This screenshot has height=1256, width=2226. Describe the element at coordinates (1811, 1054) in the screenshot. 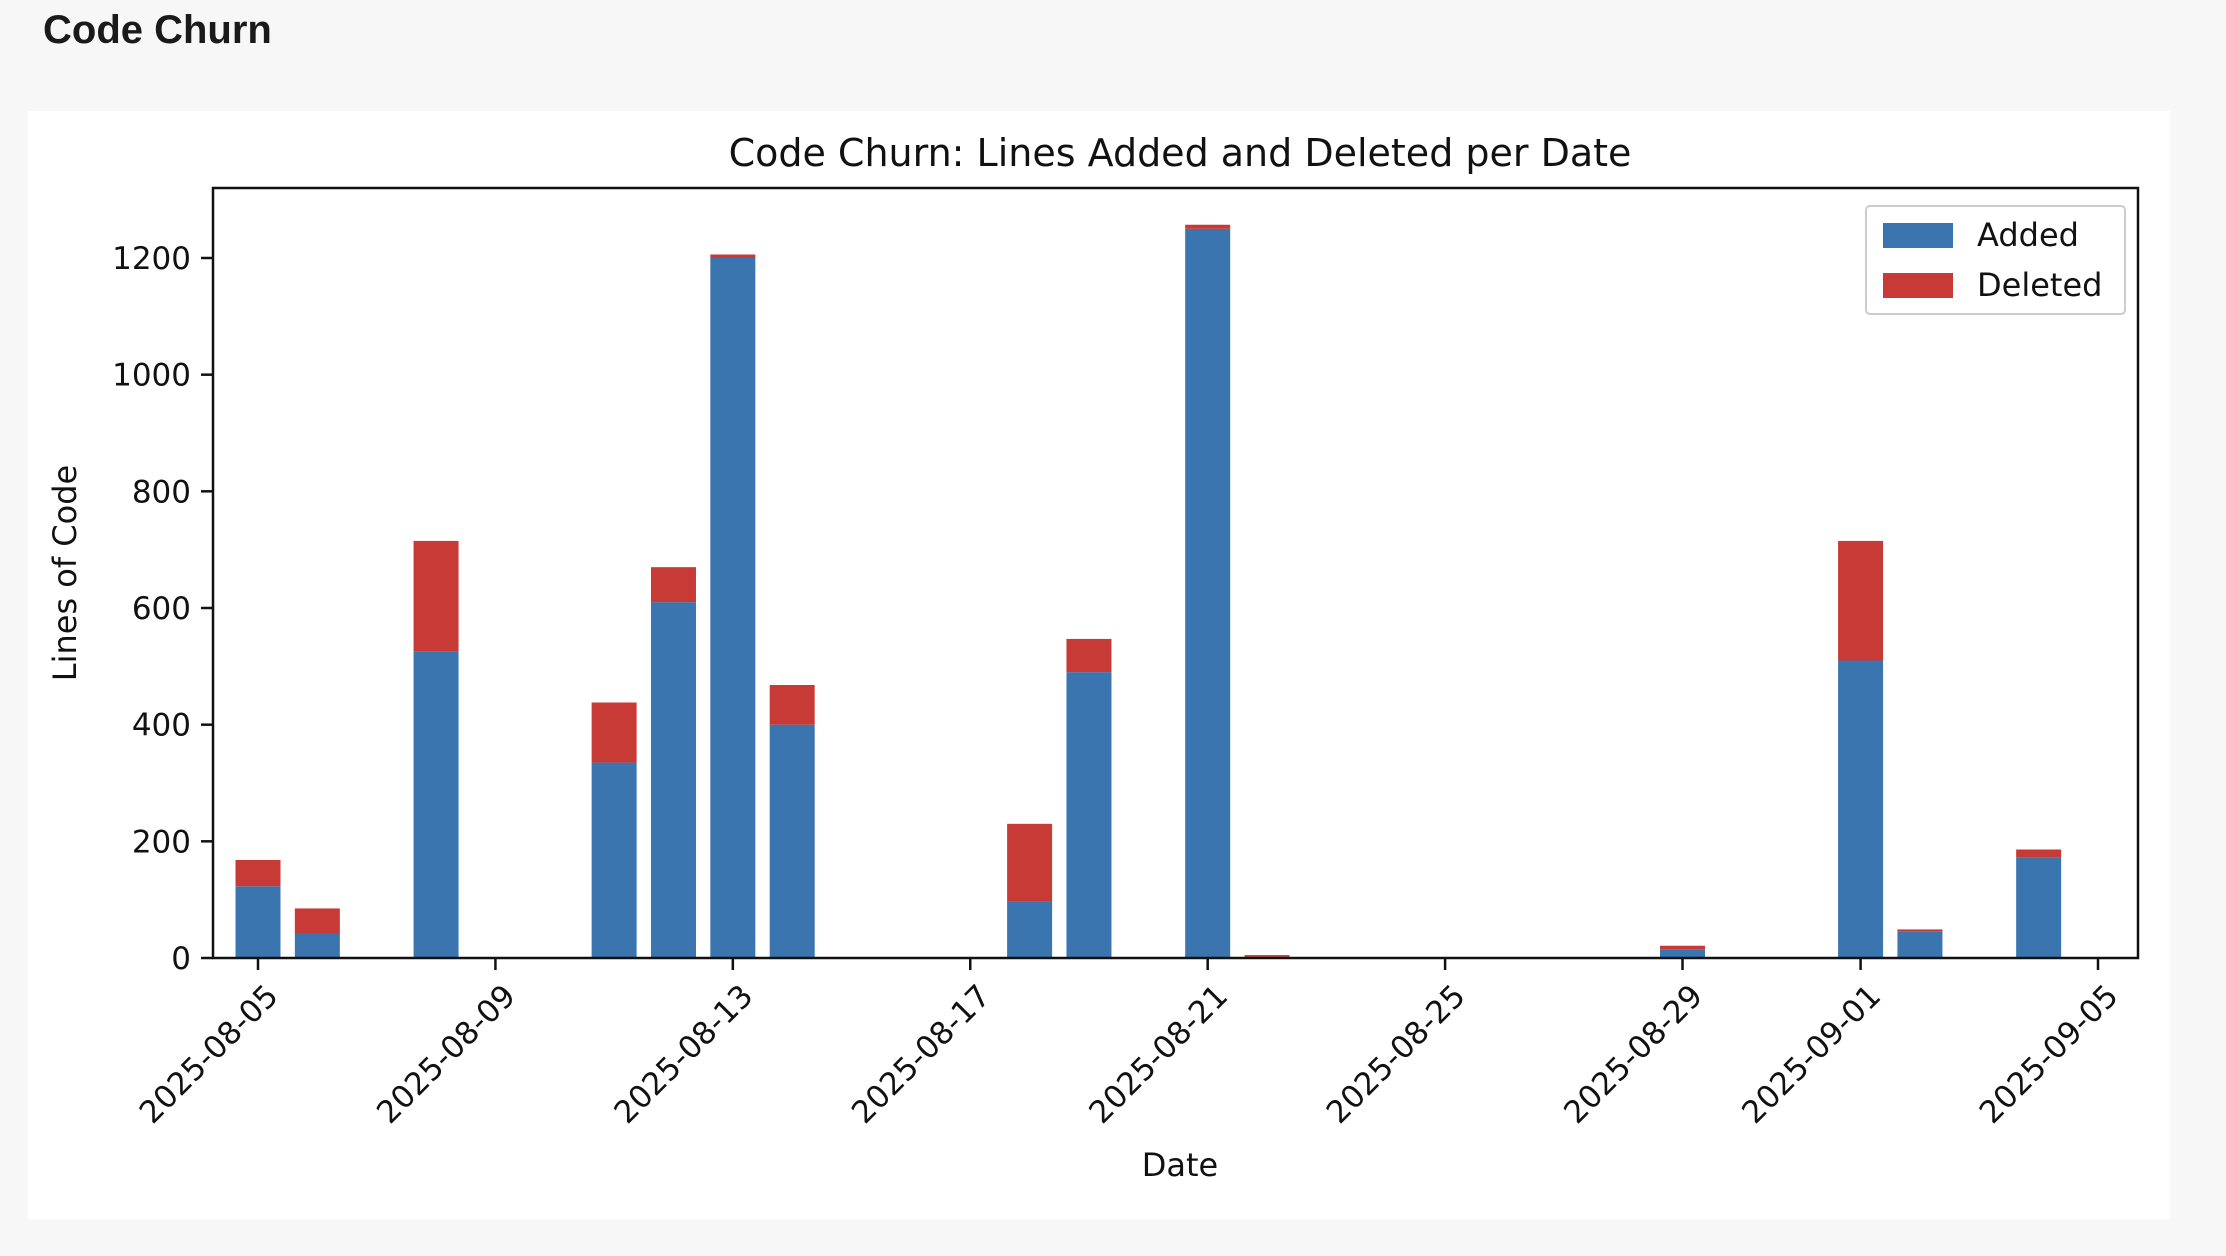

I see `x-tick-label: 2025-09-01` at that location.